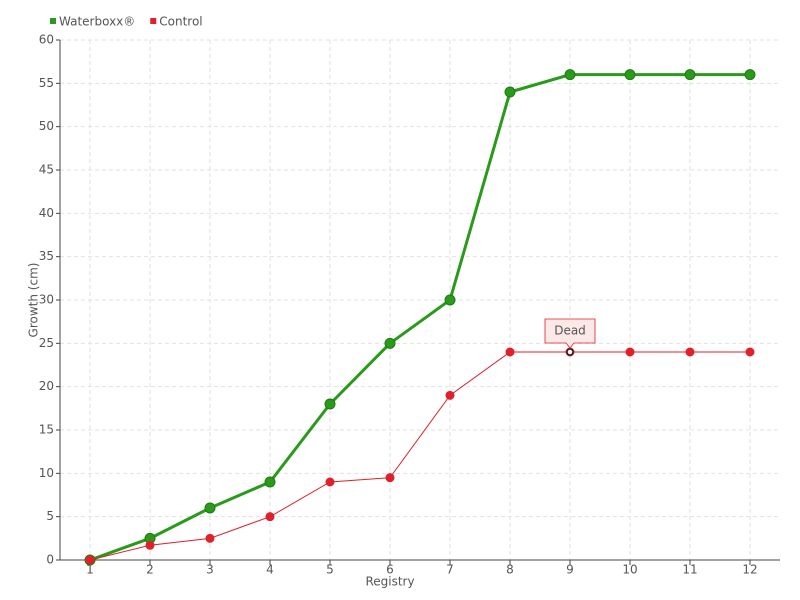  I want to click on y-tick-label: 50, so click(46, 126).